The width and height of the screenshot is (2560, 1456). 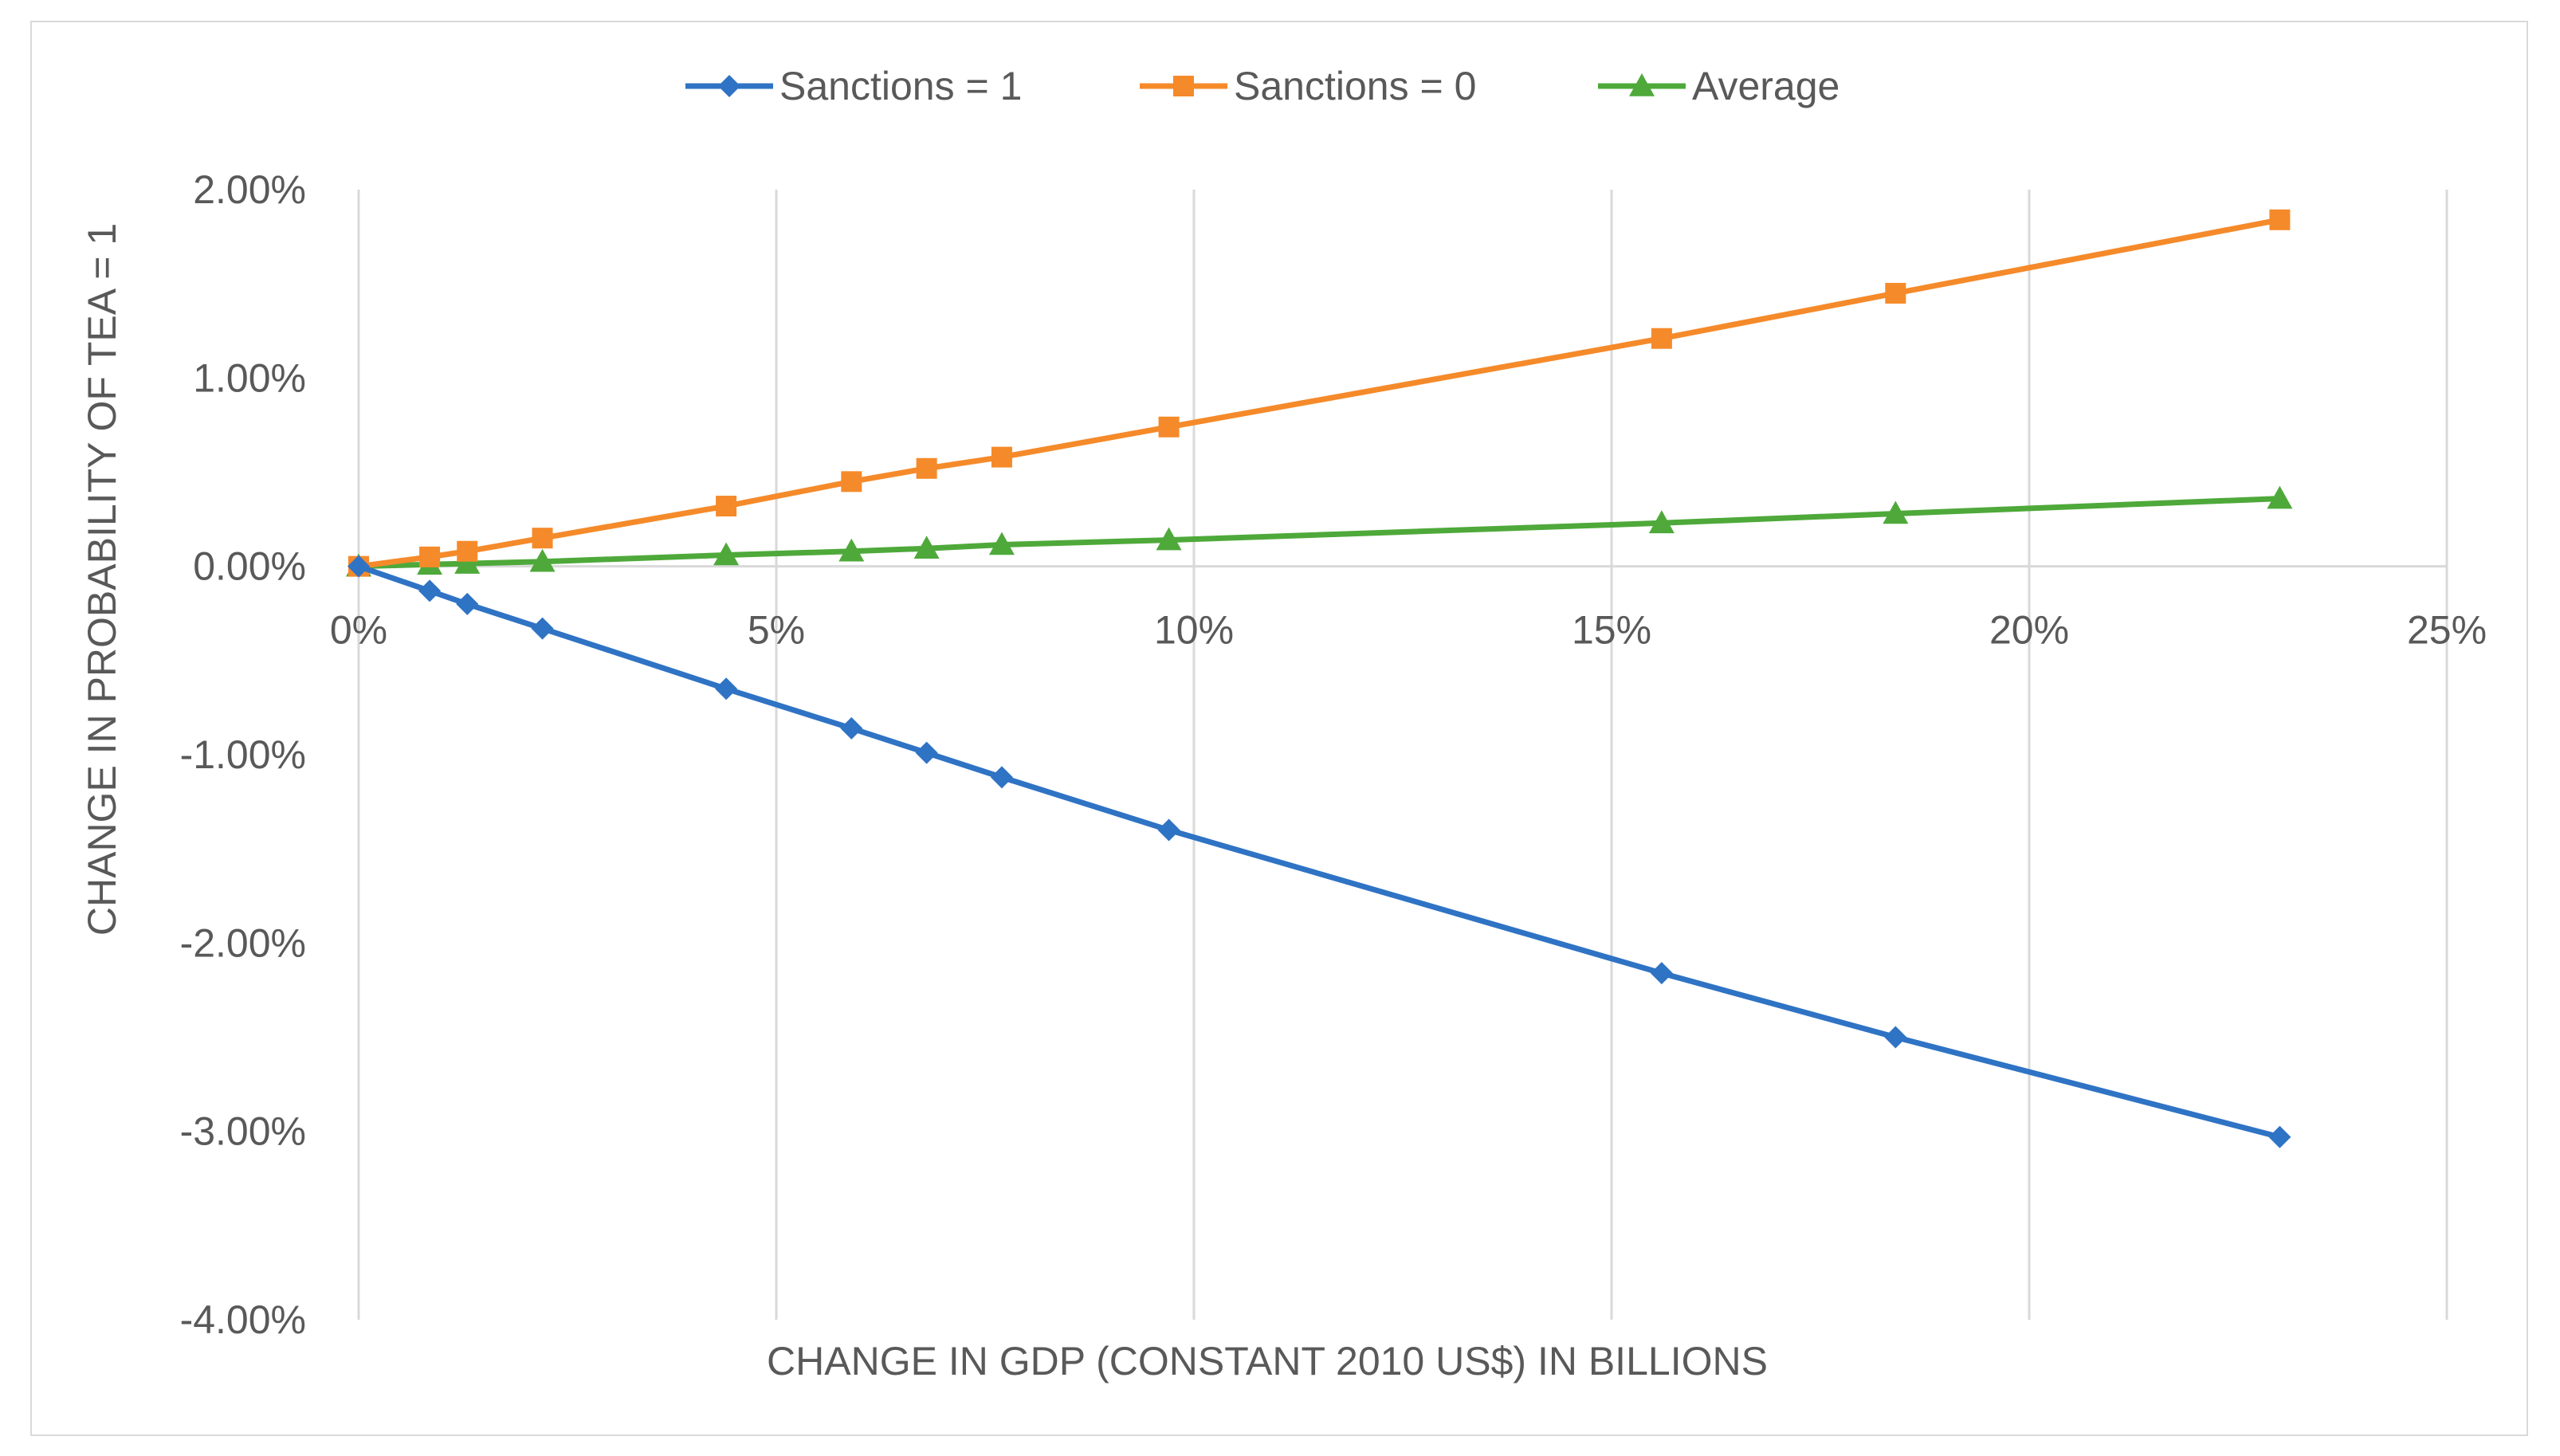 What do you see at coordinates (1766, 86) in the screenshot?
I see `legend-label: Average` at bounding box center [1766, 86].